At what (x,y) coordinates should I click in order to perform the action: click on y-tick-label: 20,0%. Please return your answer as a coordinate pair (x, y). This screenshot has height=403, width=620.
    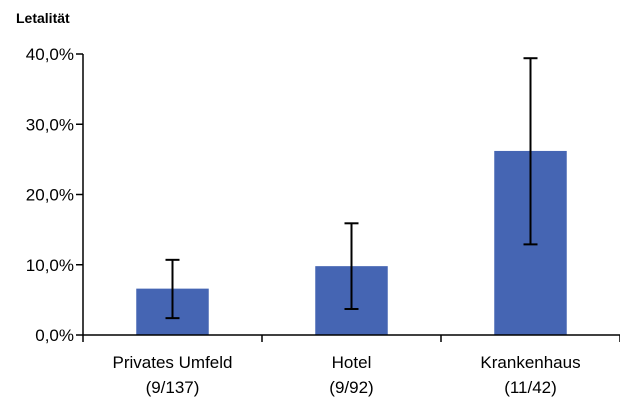
    Looking at the image, I should click on (50, 195).